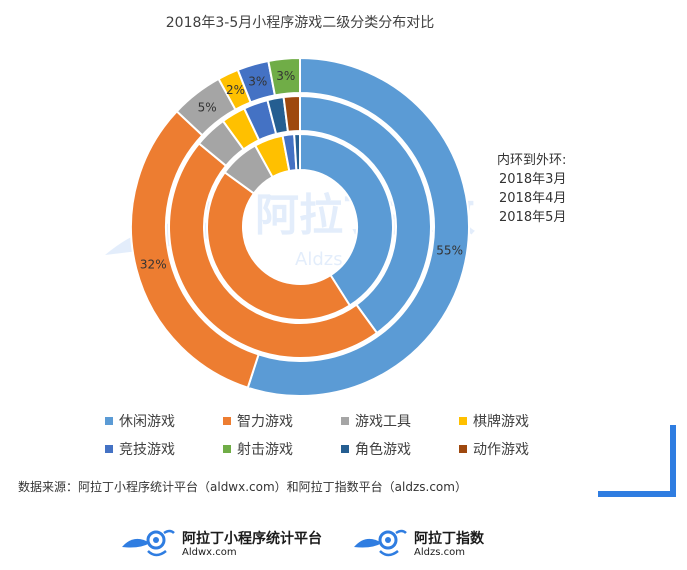 The width and height of the screenshot is (687, 570). Describe the element at coordinates (279, 245) in the screenshot. I see `donut-slice-inner-puzzle` at that location.